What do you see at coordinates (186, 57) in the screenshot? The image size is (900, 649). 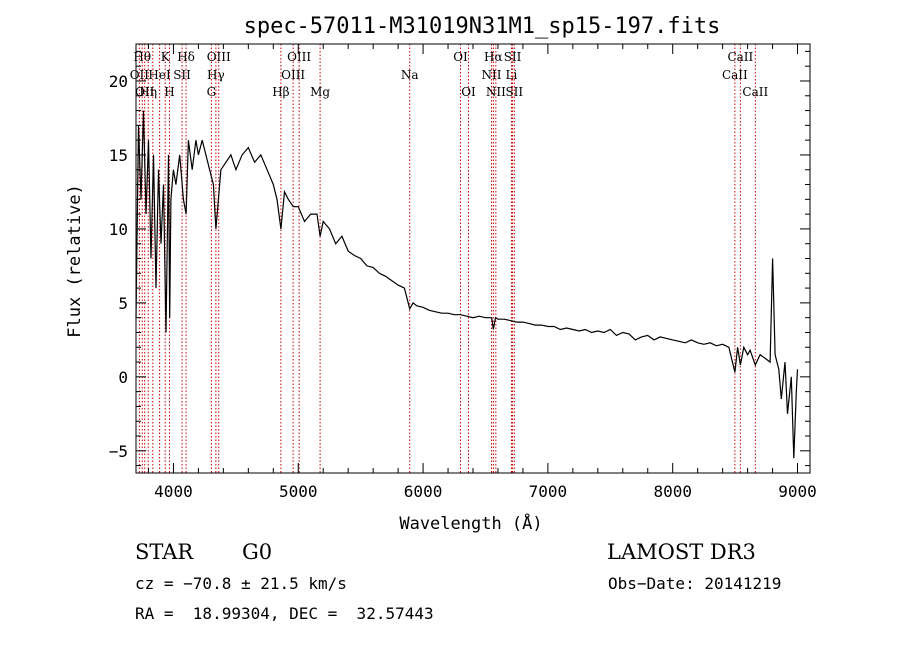 I see `line-label-9: Hδ` at bounding box center [186, 57].